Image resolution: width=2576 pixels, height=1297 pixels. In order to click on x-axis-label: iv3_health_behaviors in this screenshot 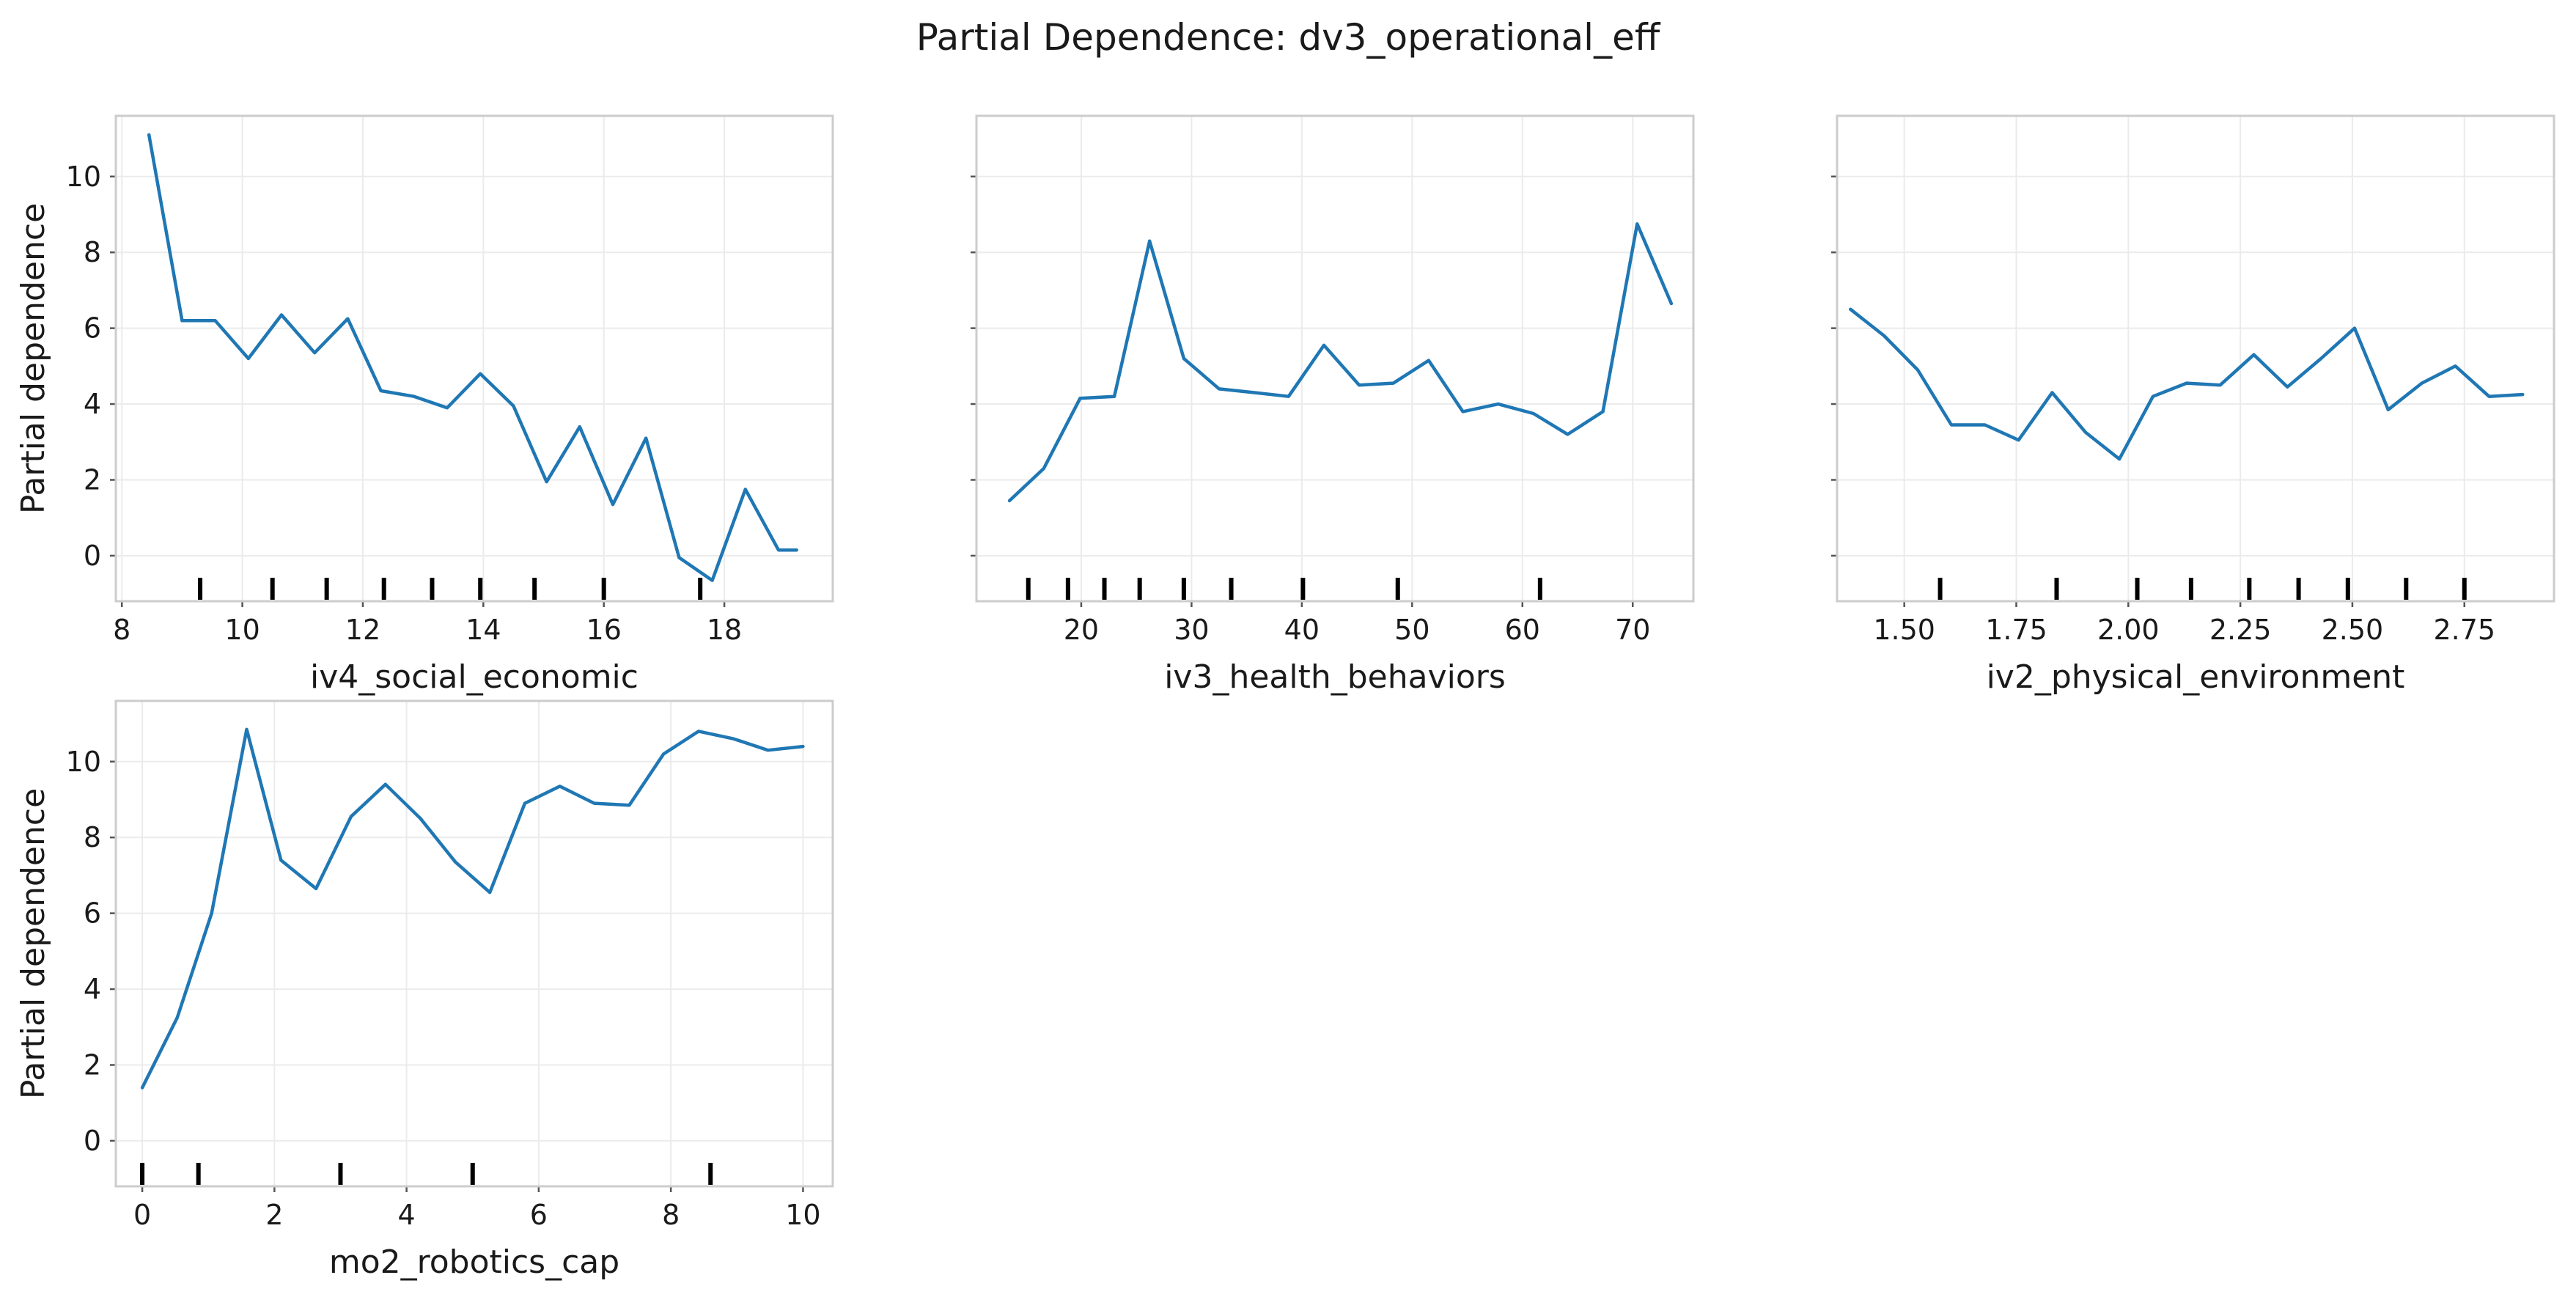, I will do `click(1335, 677)`.